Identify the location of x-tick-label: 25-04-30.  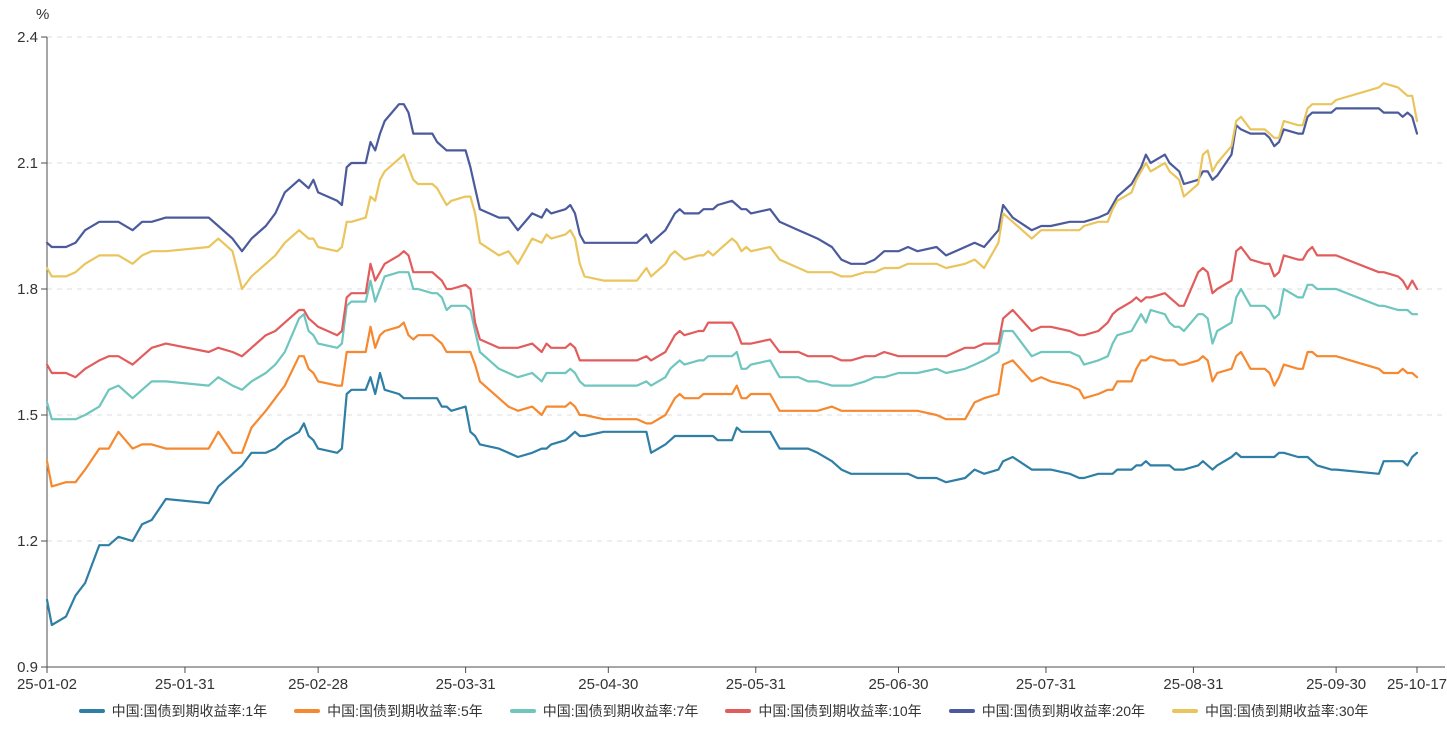
(608, 684).